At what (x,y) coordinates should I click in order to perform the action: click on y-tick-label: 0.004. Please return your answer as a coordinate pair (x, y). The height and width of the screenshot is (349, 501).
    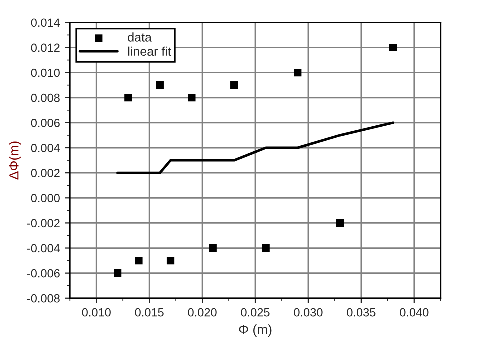
    Looking at the image, I should click on (45, 148).